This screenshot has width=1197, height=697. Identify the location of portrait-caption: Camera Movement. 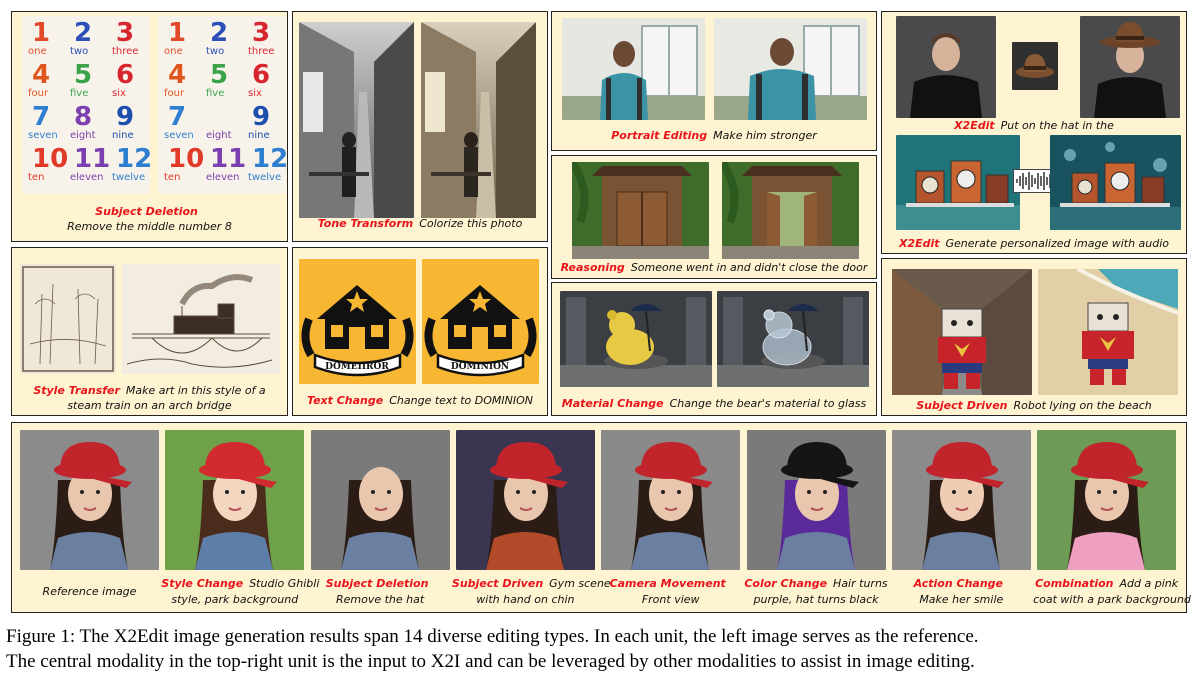
(670, 583).